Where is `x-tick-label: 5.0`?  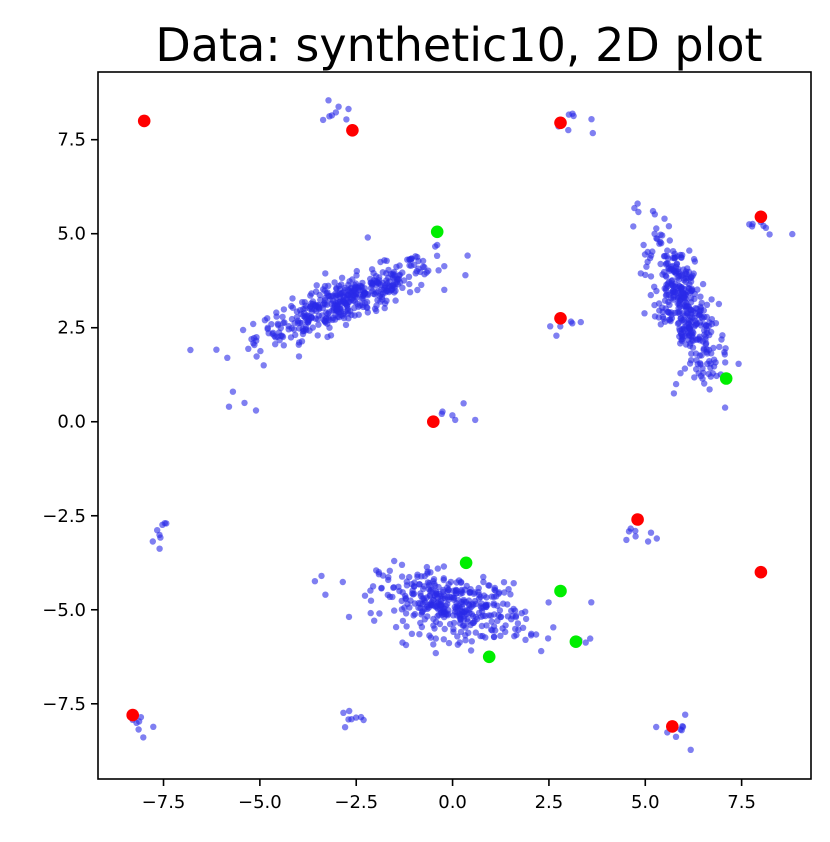
x-tick-label: 5.0 is located at coordinates (645, 802).